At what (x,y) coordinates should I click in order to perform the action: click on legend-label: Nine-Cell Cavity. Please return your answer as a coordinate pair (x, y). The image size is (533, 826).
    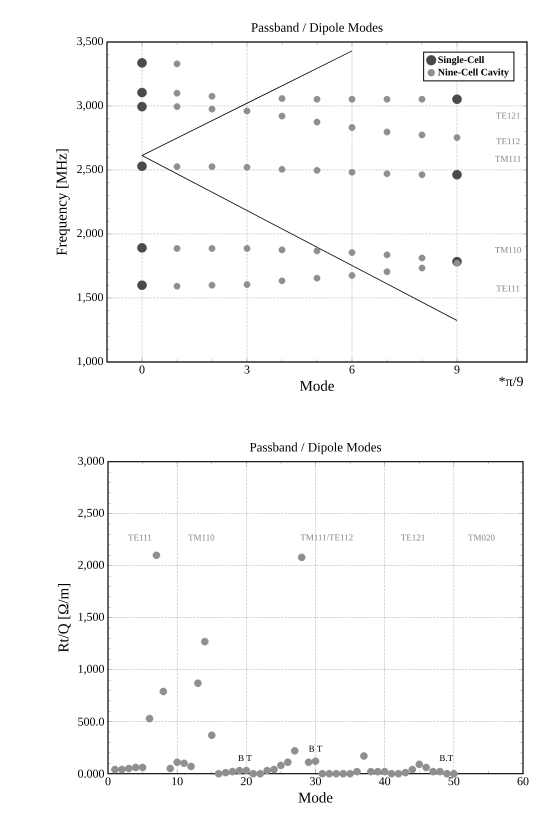
    Looking at the image, I should click on (473, 73).